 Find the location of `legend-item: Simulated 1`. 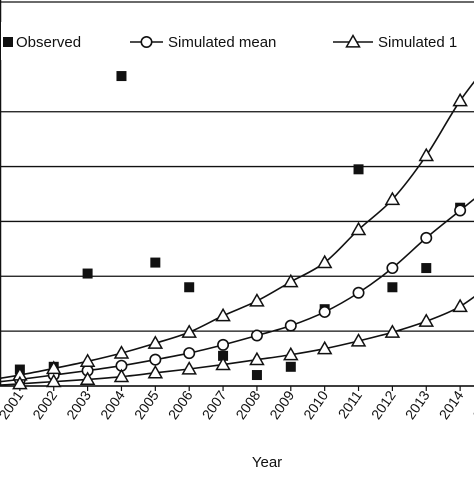

legend-item: Simulated 1 is located at coordinates (395, 42).